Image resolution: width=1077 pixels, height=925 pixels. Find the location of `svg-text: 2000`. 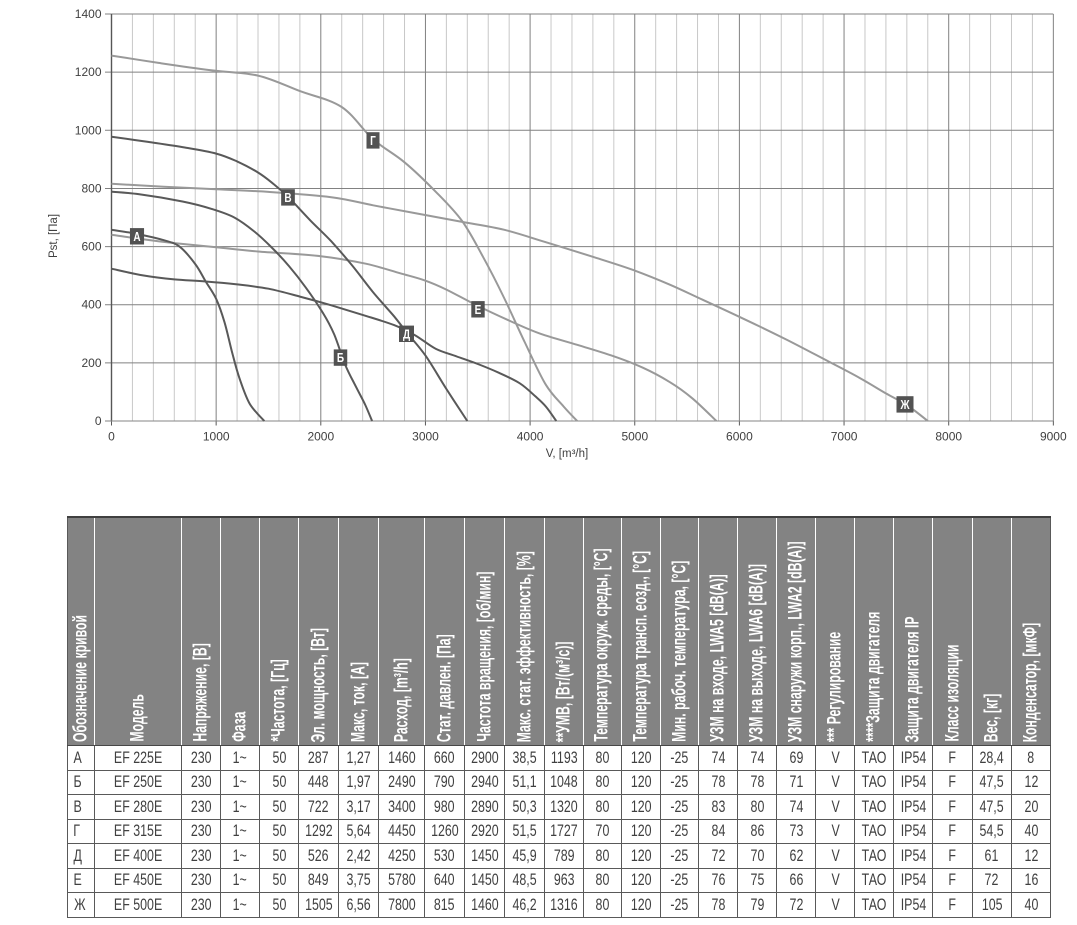

svg-text: 2000 is located at coordinates (320, 437).